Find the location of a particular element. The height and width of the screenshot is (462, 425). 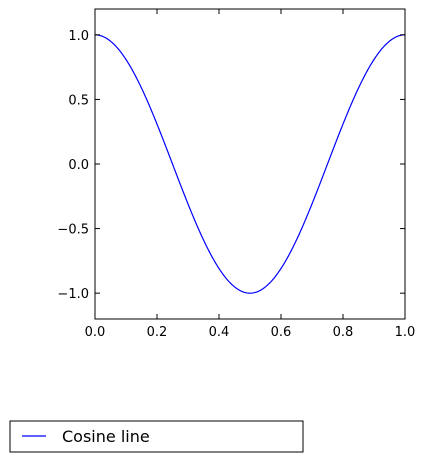

x-tick-label: 0.0 is located at coordinates (95, 332).